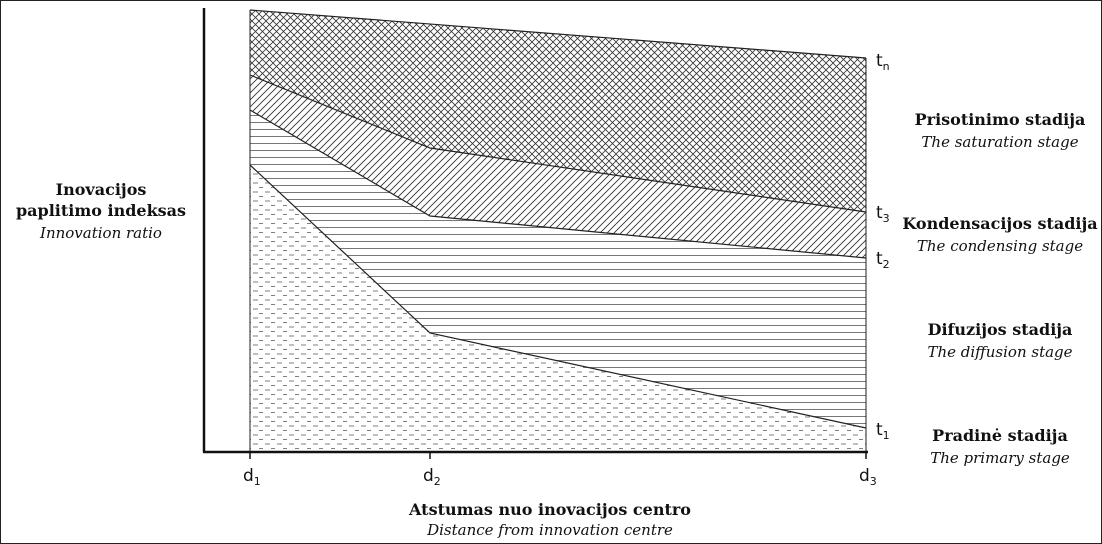  Describe the element at coordinates (252, 477) in the screenshot. I see `tick-label-d1: d1` at that location.